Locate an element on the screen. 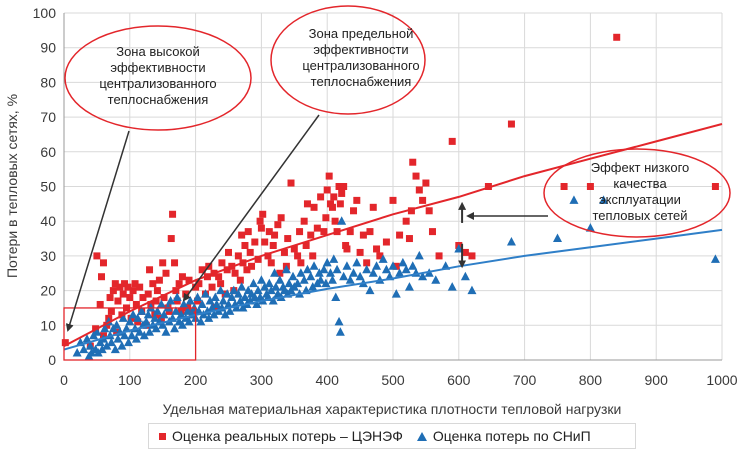  x-tick-label: 200 is located at coordinates (196, 380).